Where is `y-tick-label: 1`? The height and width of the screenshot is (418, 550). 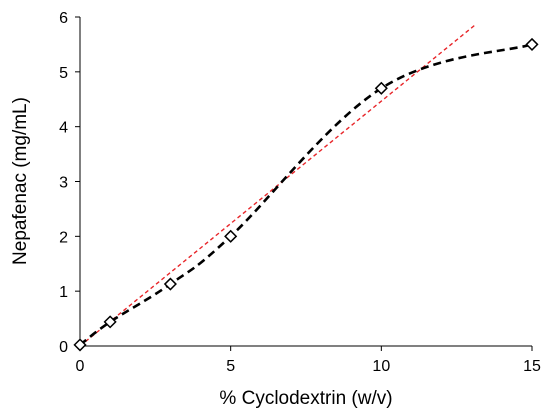 y-tick-label: 1 is located at coordinates (63, 292).